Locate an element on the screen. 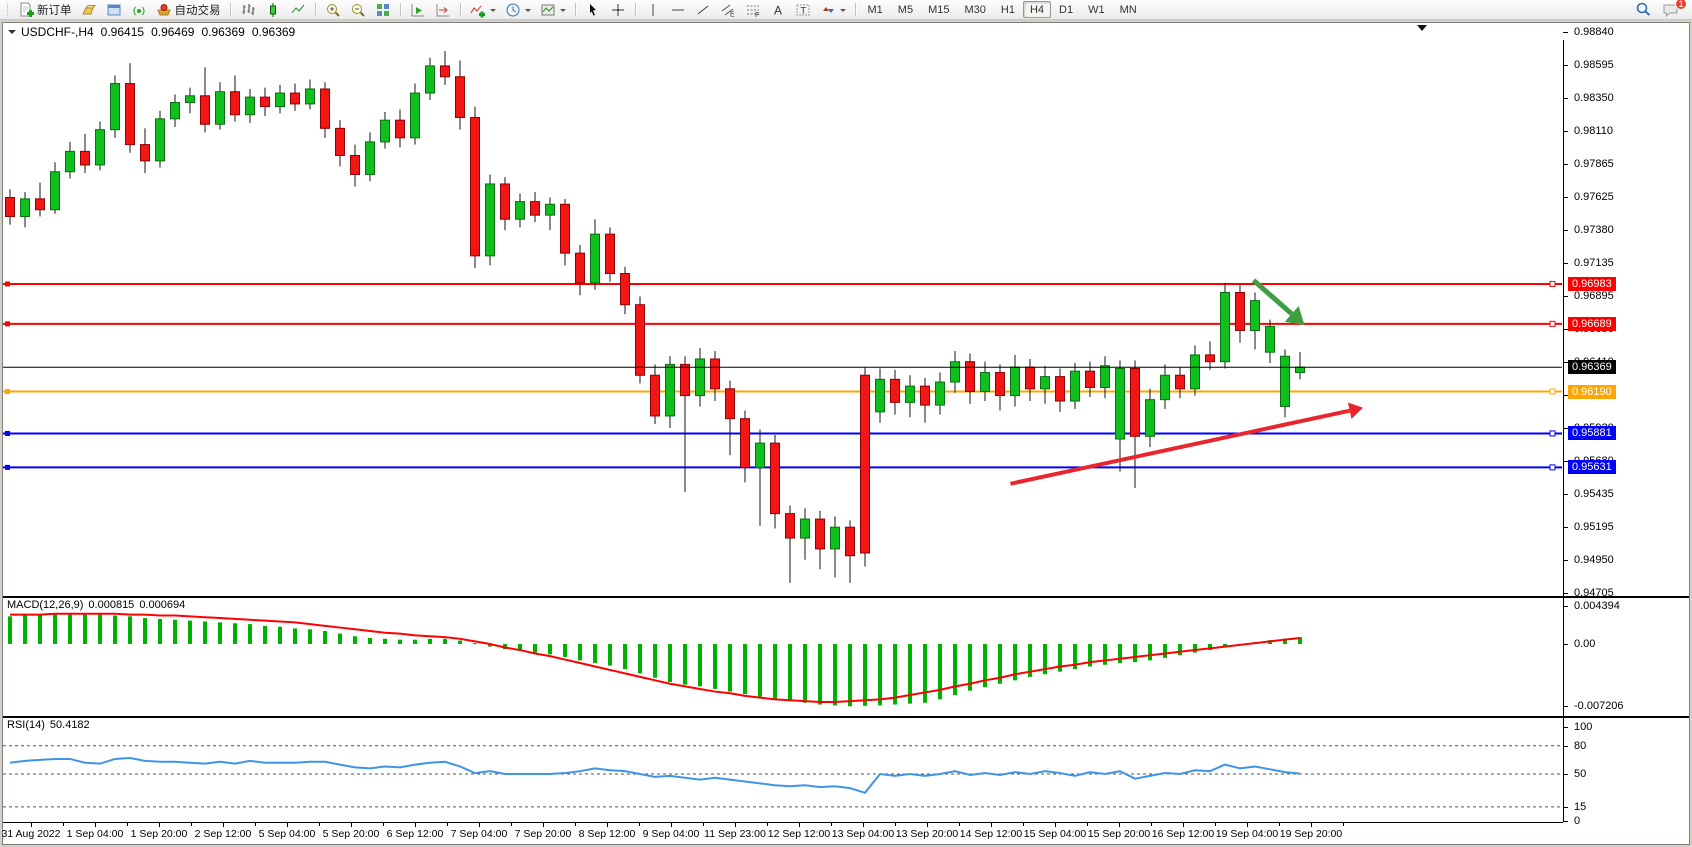 This screenshot has height=847, width=1692. price-tick-label: 0.97135 is located at coordinates (1594, 263).